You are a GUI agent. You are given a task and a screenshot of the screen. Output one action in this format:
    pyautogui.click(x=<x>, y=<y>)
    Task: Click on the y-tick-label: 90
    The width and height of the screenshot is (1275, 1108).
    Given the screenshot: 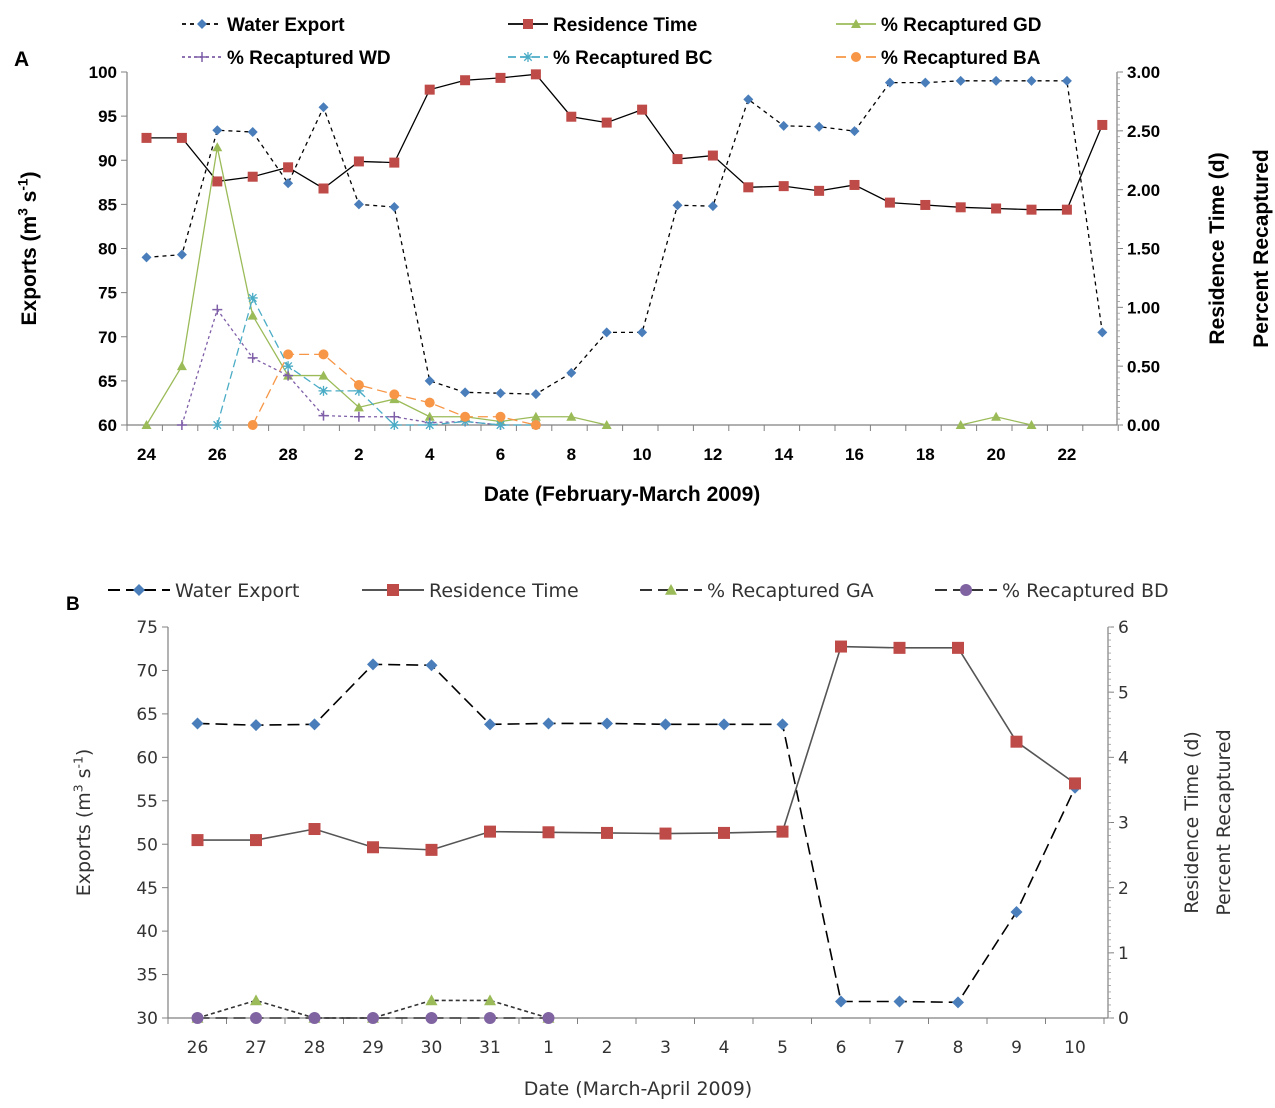 What is the action you would take?
    pyautogui.click(x=107, y=160)
    